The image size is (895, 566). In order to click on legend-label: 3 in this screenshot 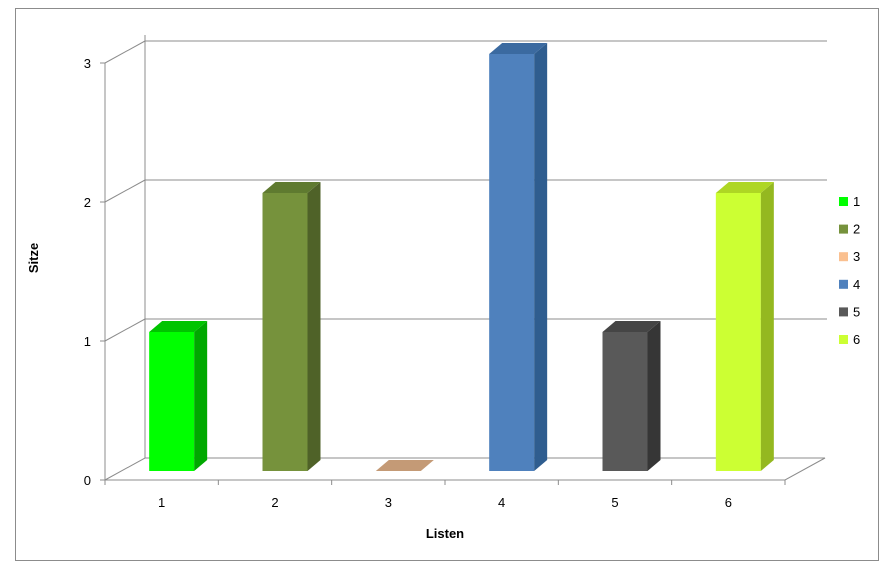, I will do `click(856, 256)`.